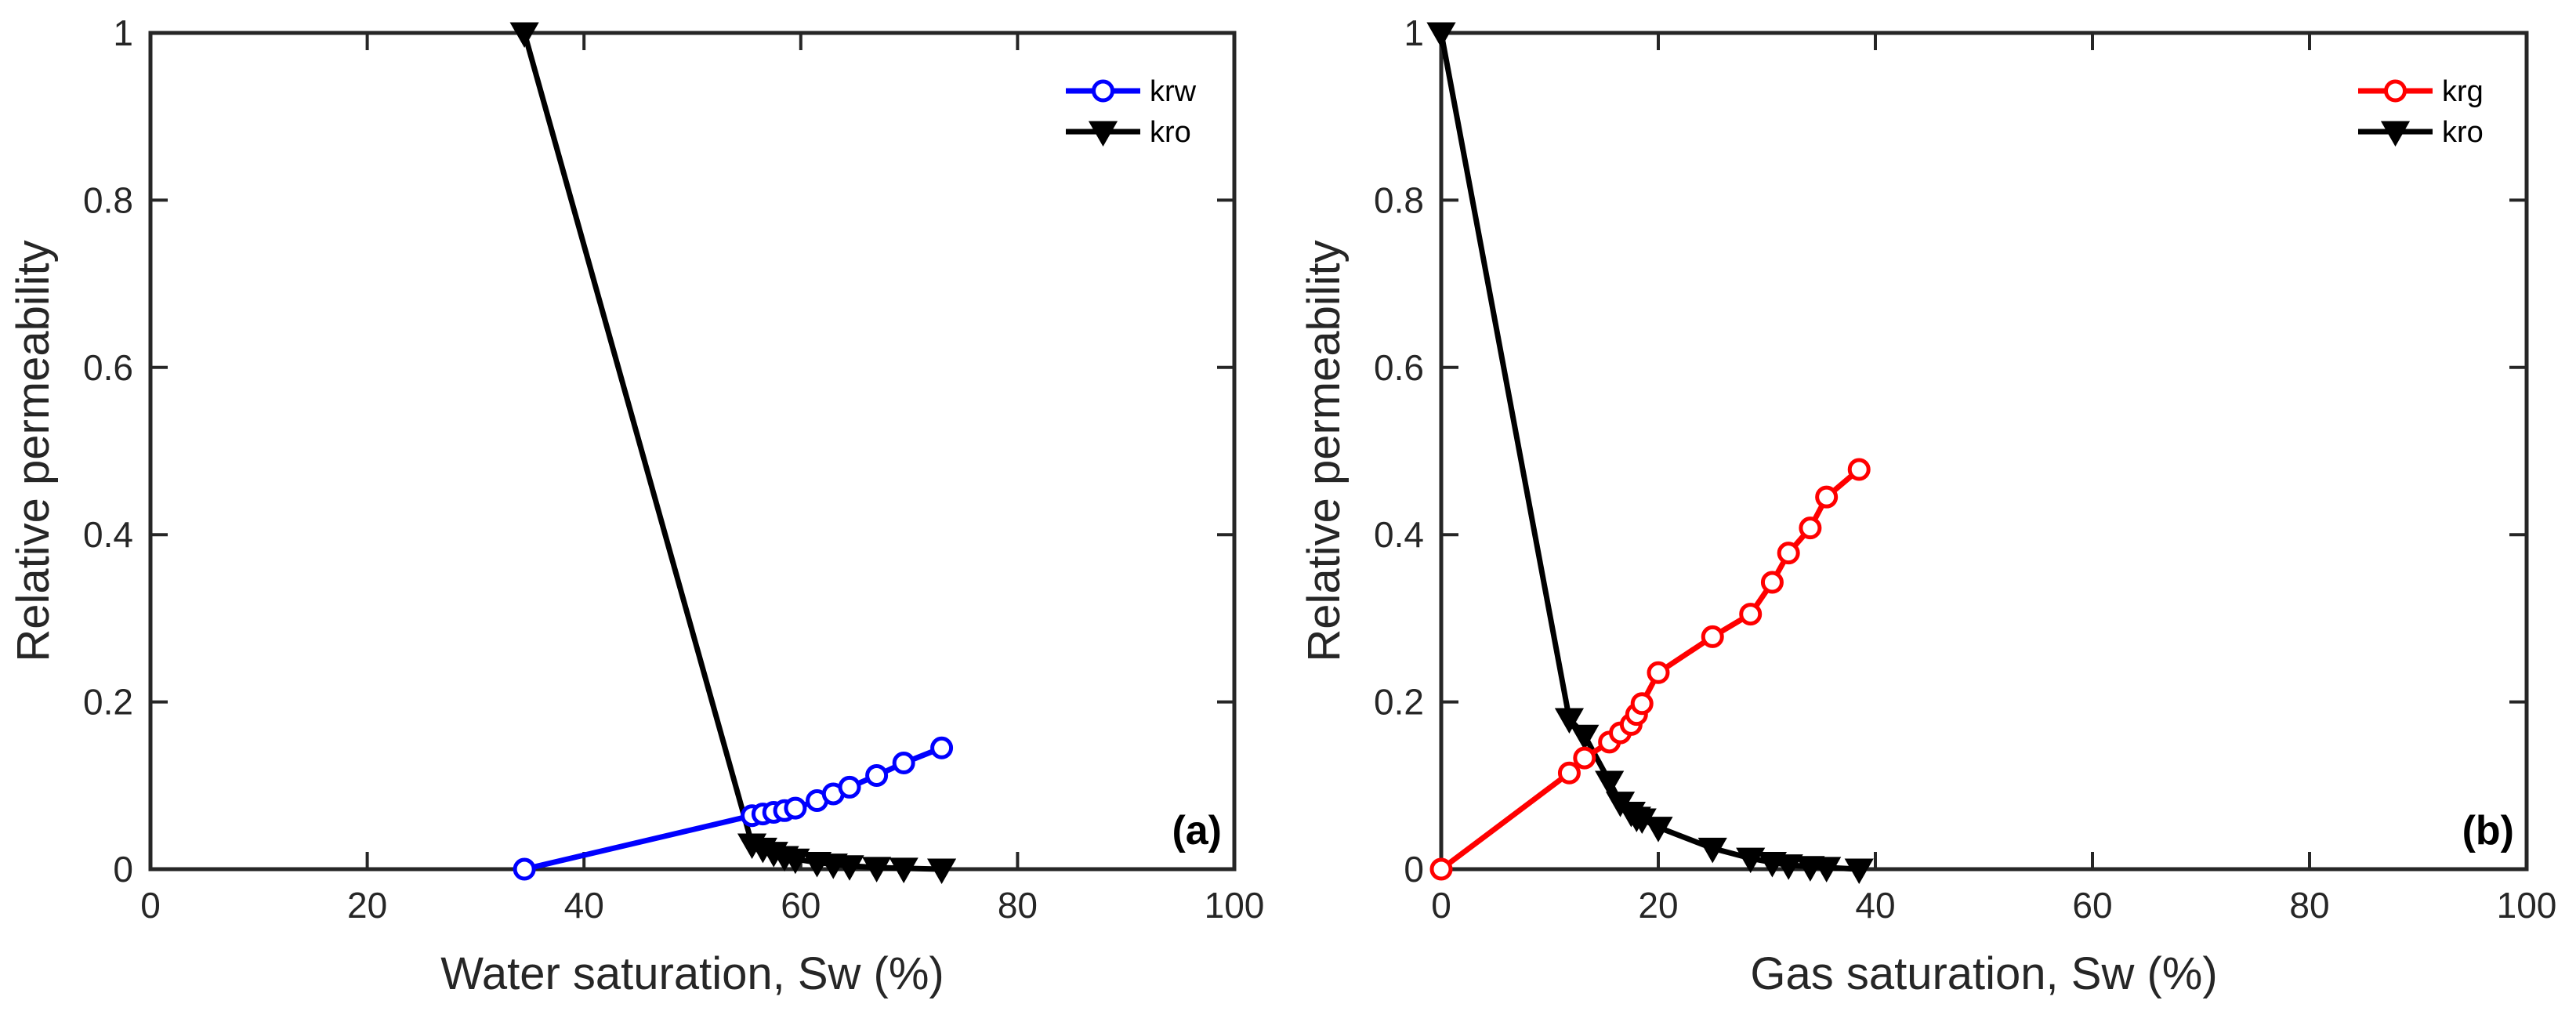 This screenshot has width=2576, height=1022. I want to click on panel-label: (b), so click(2488, 830).